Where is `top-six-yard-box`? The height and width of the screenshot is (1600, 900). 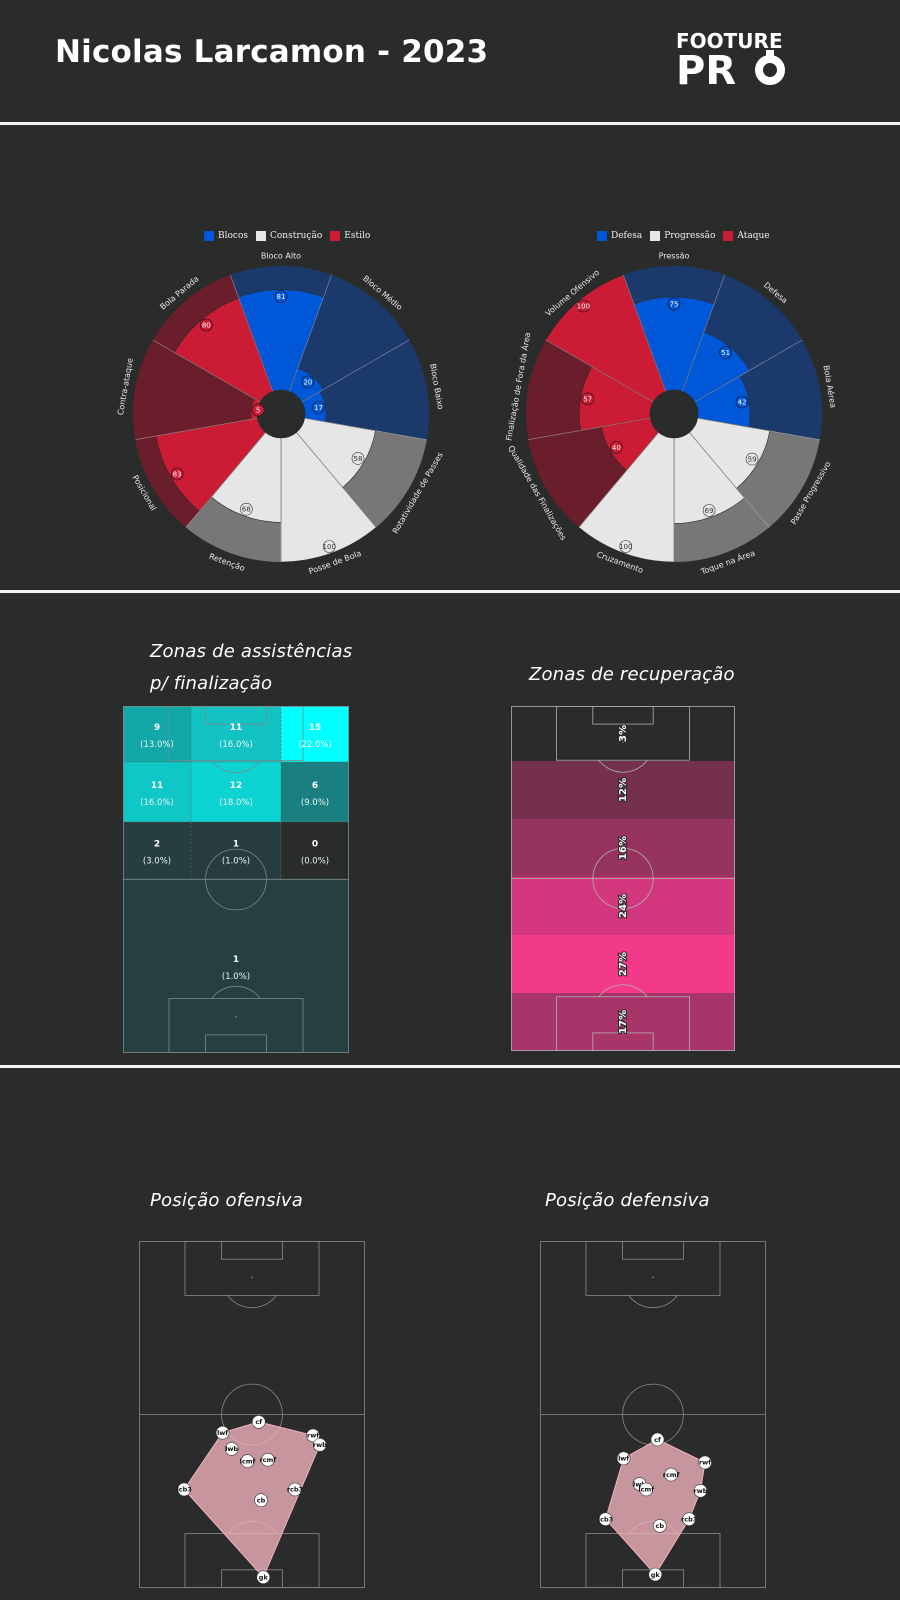
top-six-yard-box is located at coordinates (653, 1250).